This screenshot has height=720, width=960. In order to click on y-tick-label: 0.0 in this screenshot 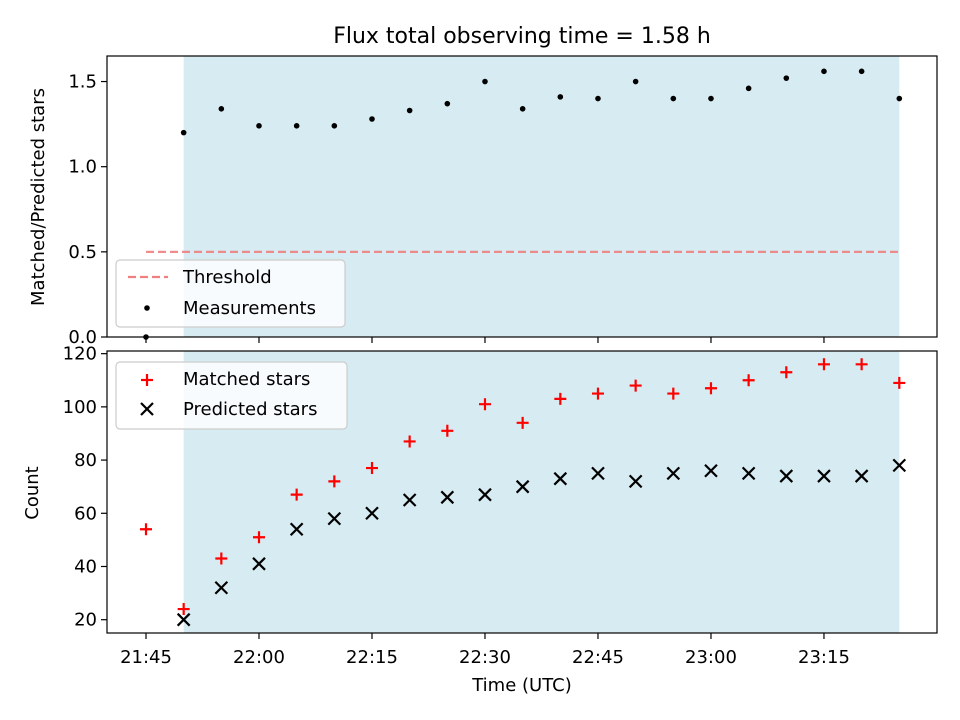, I will do `click(82, 337)`.